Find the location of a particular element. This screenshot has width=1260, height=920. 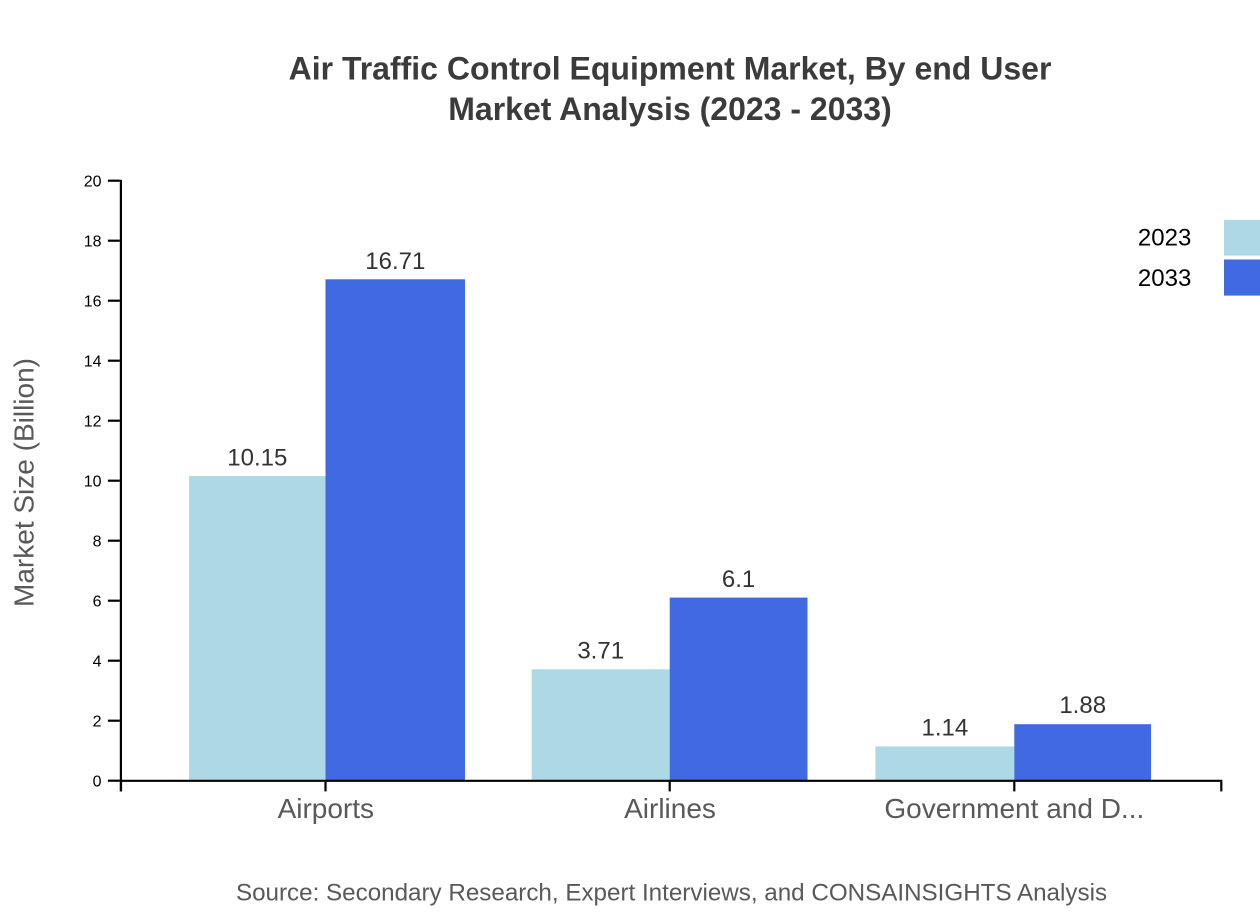

svg-text: 16 is located at coordinates (93, 301).